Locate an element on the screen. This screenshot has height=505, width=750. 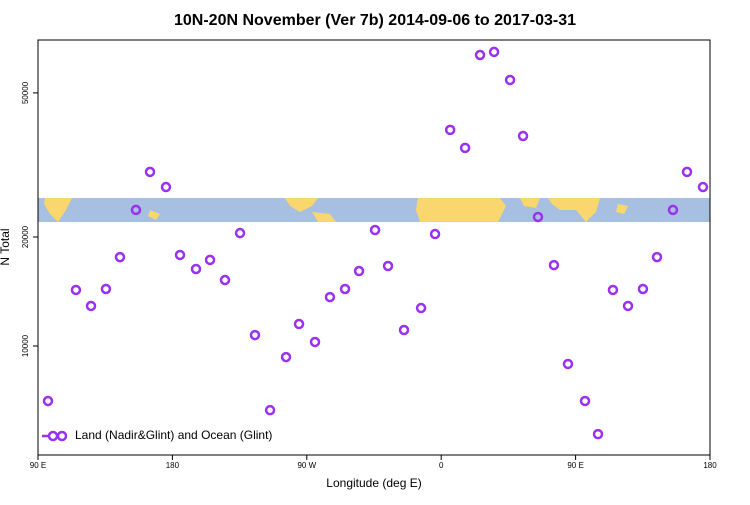
x-axis-label: Longitude (deg E) is located at coordinates (373, 483).